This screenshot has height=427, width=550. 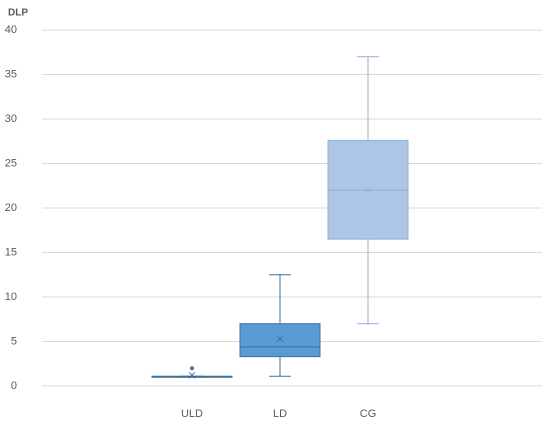 What do you see at coordinates (11, 119) in the screenshot?
I see `y-tick-label: 30` at bounding box center [11, 119].